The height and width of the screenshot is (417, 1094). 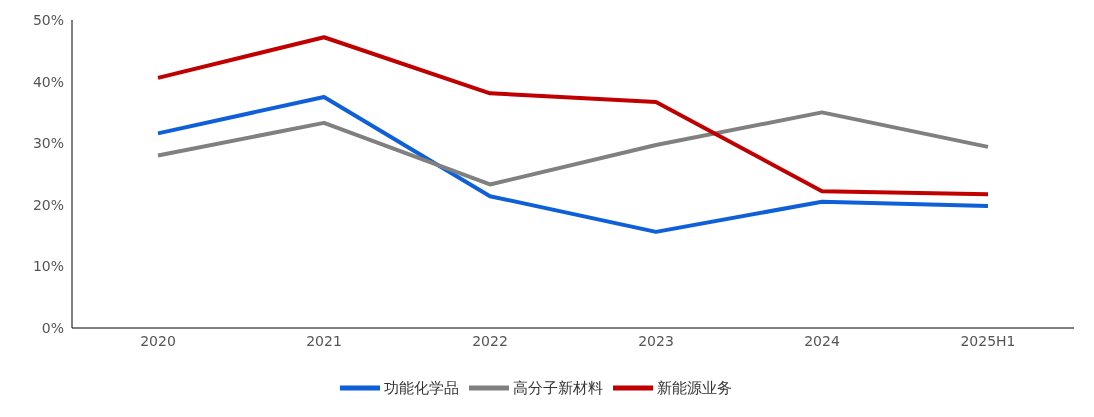 What do you see at coordinates (694, 387) in the screenshot?
I see `legend-label: 新能源业务` at bounding box center [694, 387].